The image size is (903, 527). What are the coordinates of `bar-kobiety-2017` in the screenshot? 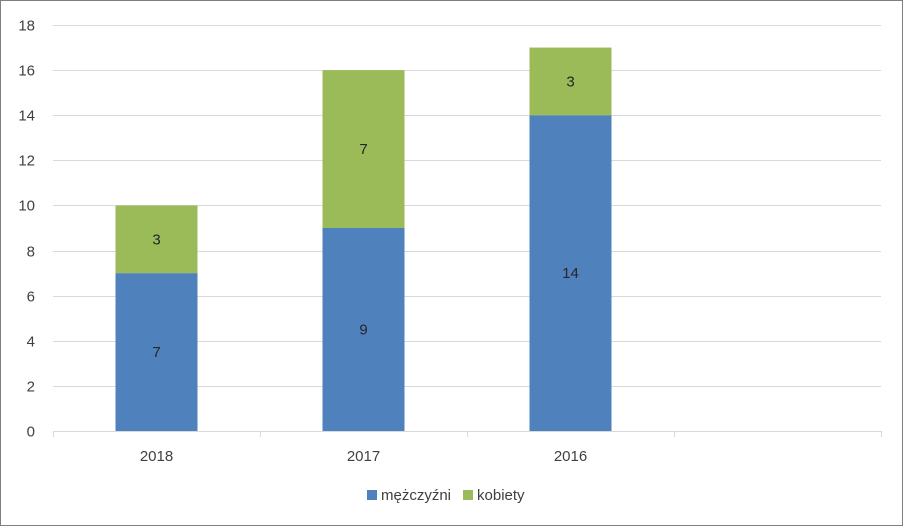 It's located at (363, 149).